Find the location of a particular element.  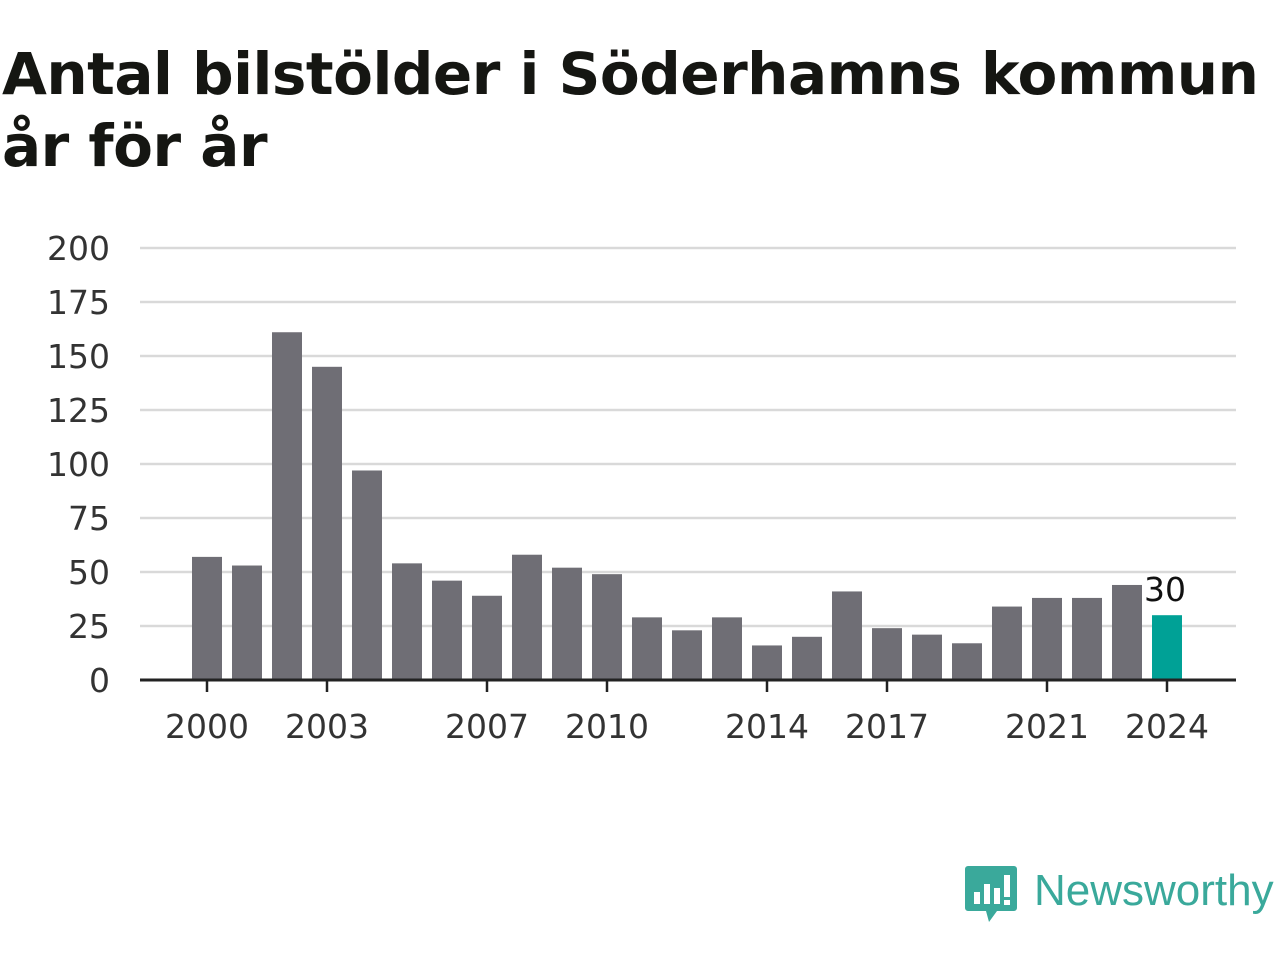

y-tick-label: 150 is located at coordinates (78, 356).